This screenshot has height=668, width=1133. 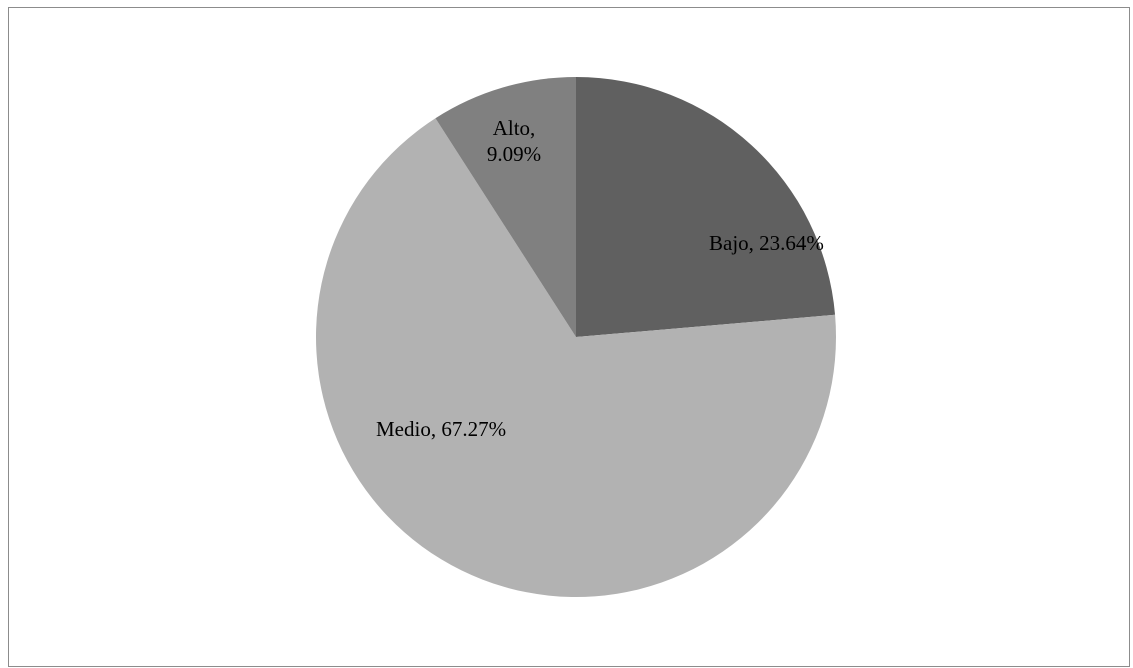 What do you see at coordinates (706, 207) in the screenshot?
I see `pie-slice-bajo` at bounding box center [706, 207].